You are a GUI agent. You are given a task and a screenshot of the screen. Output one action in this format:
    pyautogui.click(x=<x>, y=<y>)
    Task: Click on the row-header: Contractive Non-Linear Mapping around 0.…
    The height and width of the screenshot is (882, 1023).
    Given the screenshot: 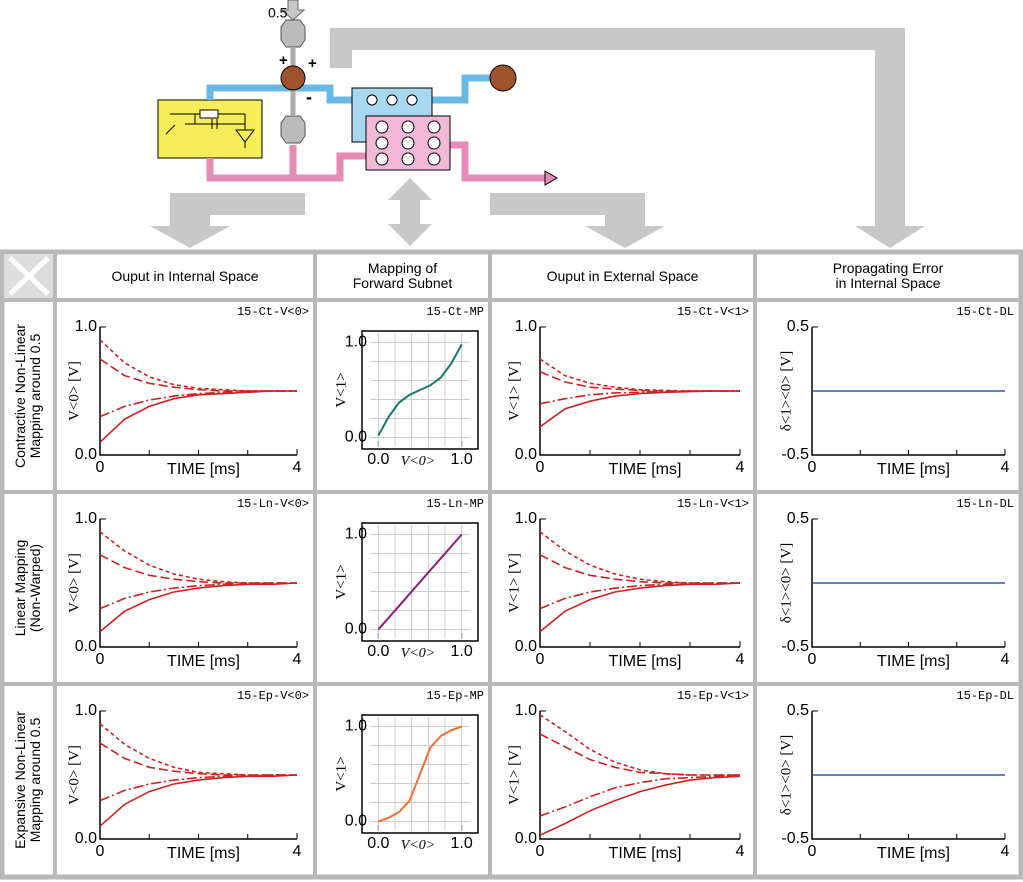 What is the action you would take?
    pyautogui.click(x=27, y=396)
    